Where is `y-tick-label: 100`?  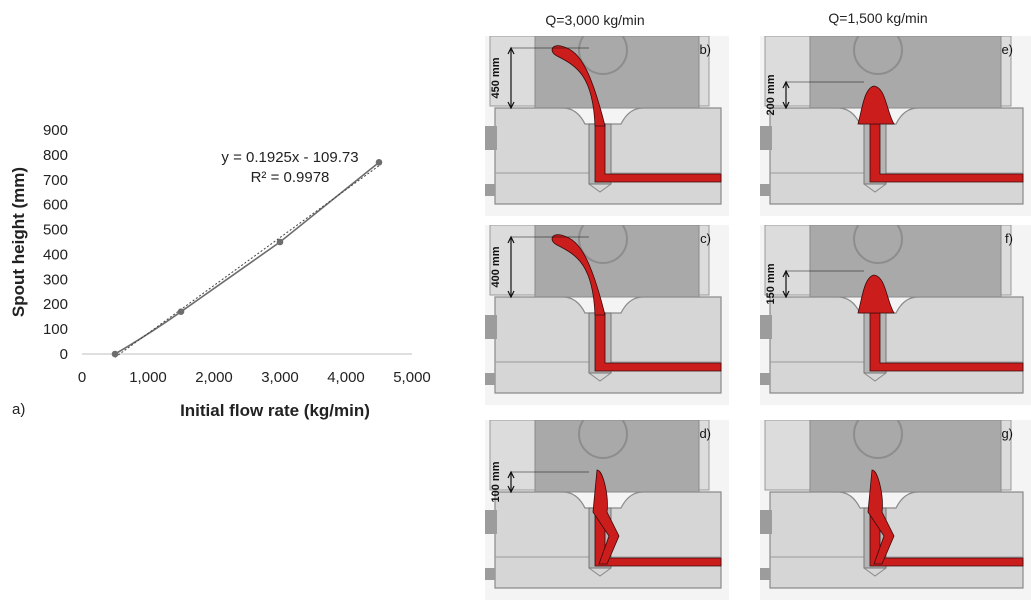
y-tick-label: 100 is located at coordinates (55, 329).